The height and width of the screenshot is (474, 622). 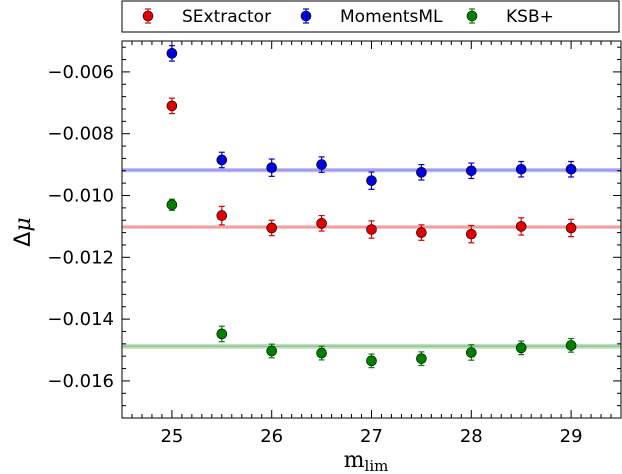 What do you see at coordinates (80, 134) in the screenshot?
I see `y-tick-label: −0.008` at bounding box center [80, 134].